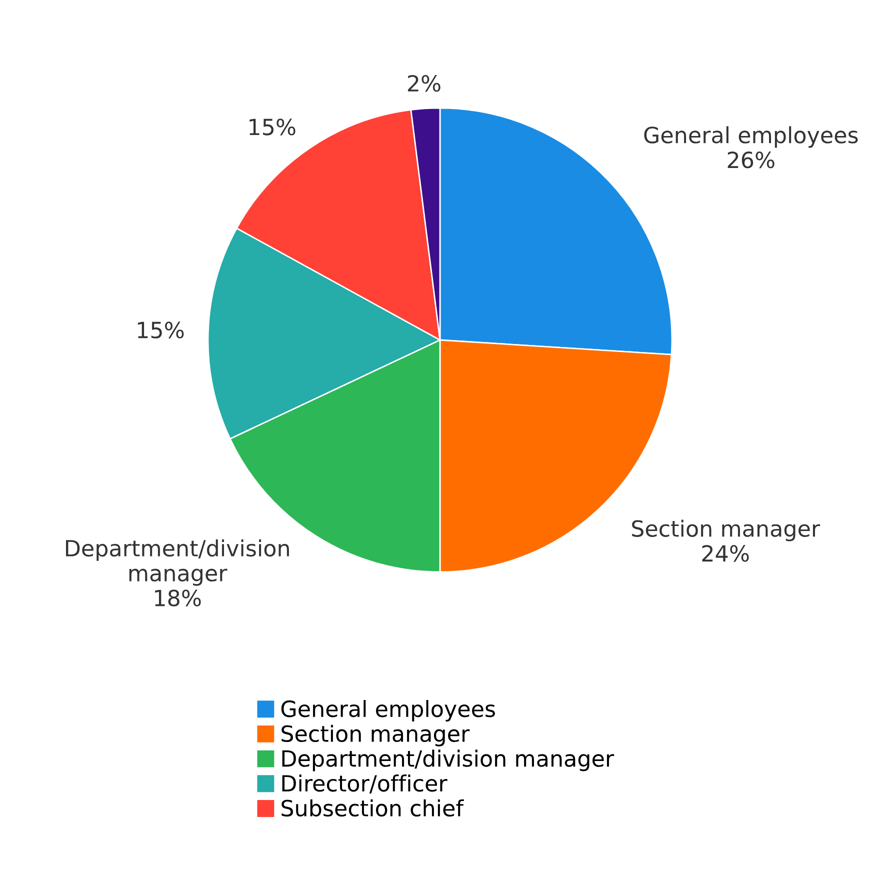  I want to click on data-label: 24%, so click(725, 553).